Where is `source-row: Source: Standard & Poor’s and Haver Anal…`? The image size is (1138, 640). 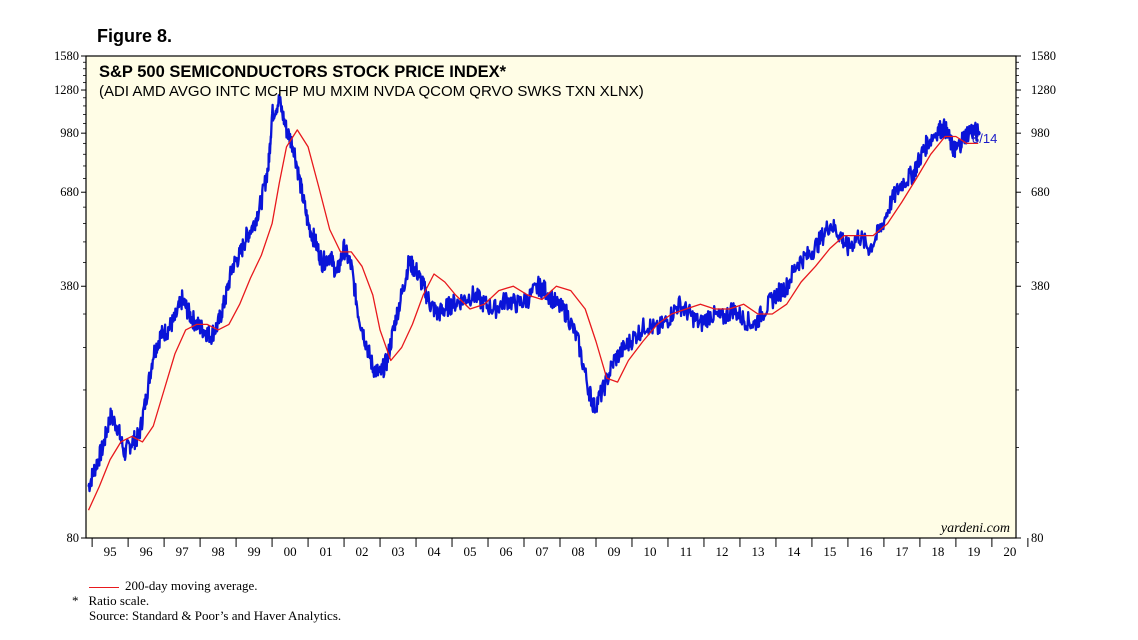 source-row: Source: Standard & Poor’s and Haver Anal… is located at coordinates (206, 615).